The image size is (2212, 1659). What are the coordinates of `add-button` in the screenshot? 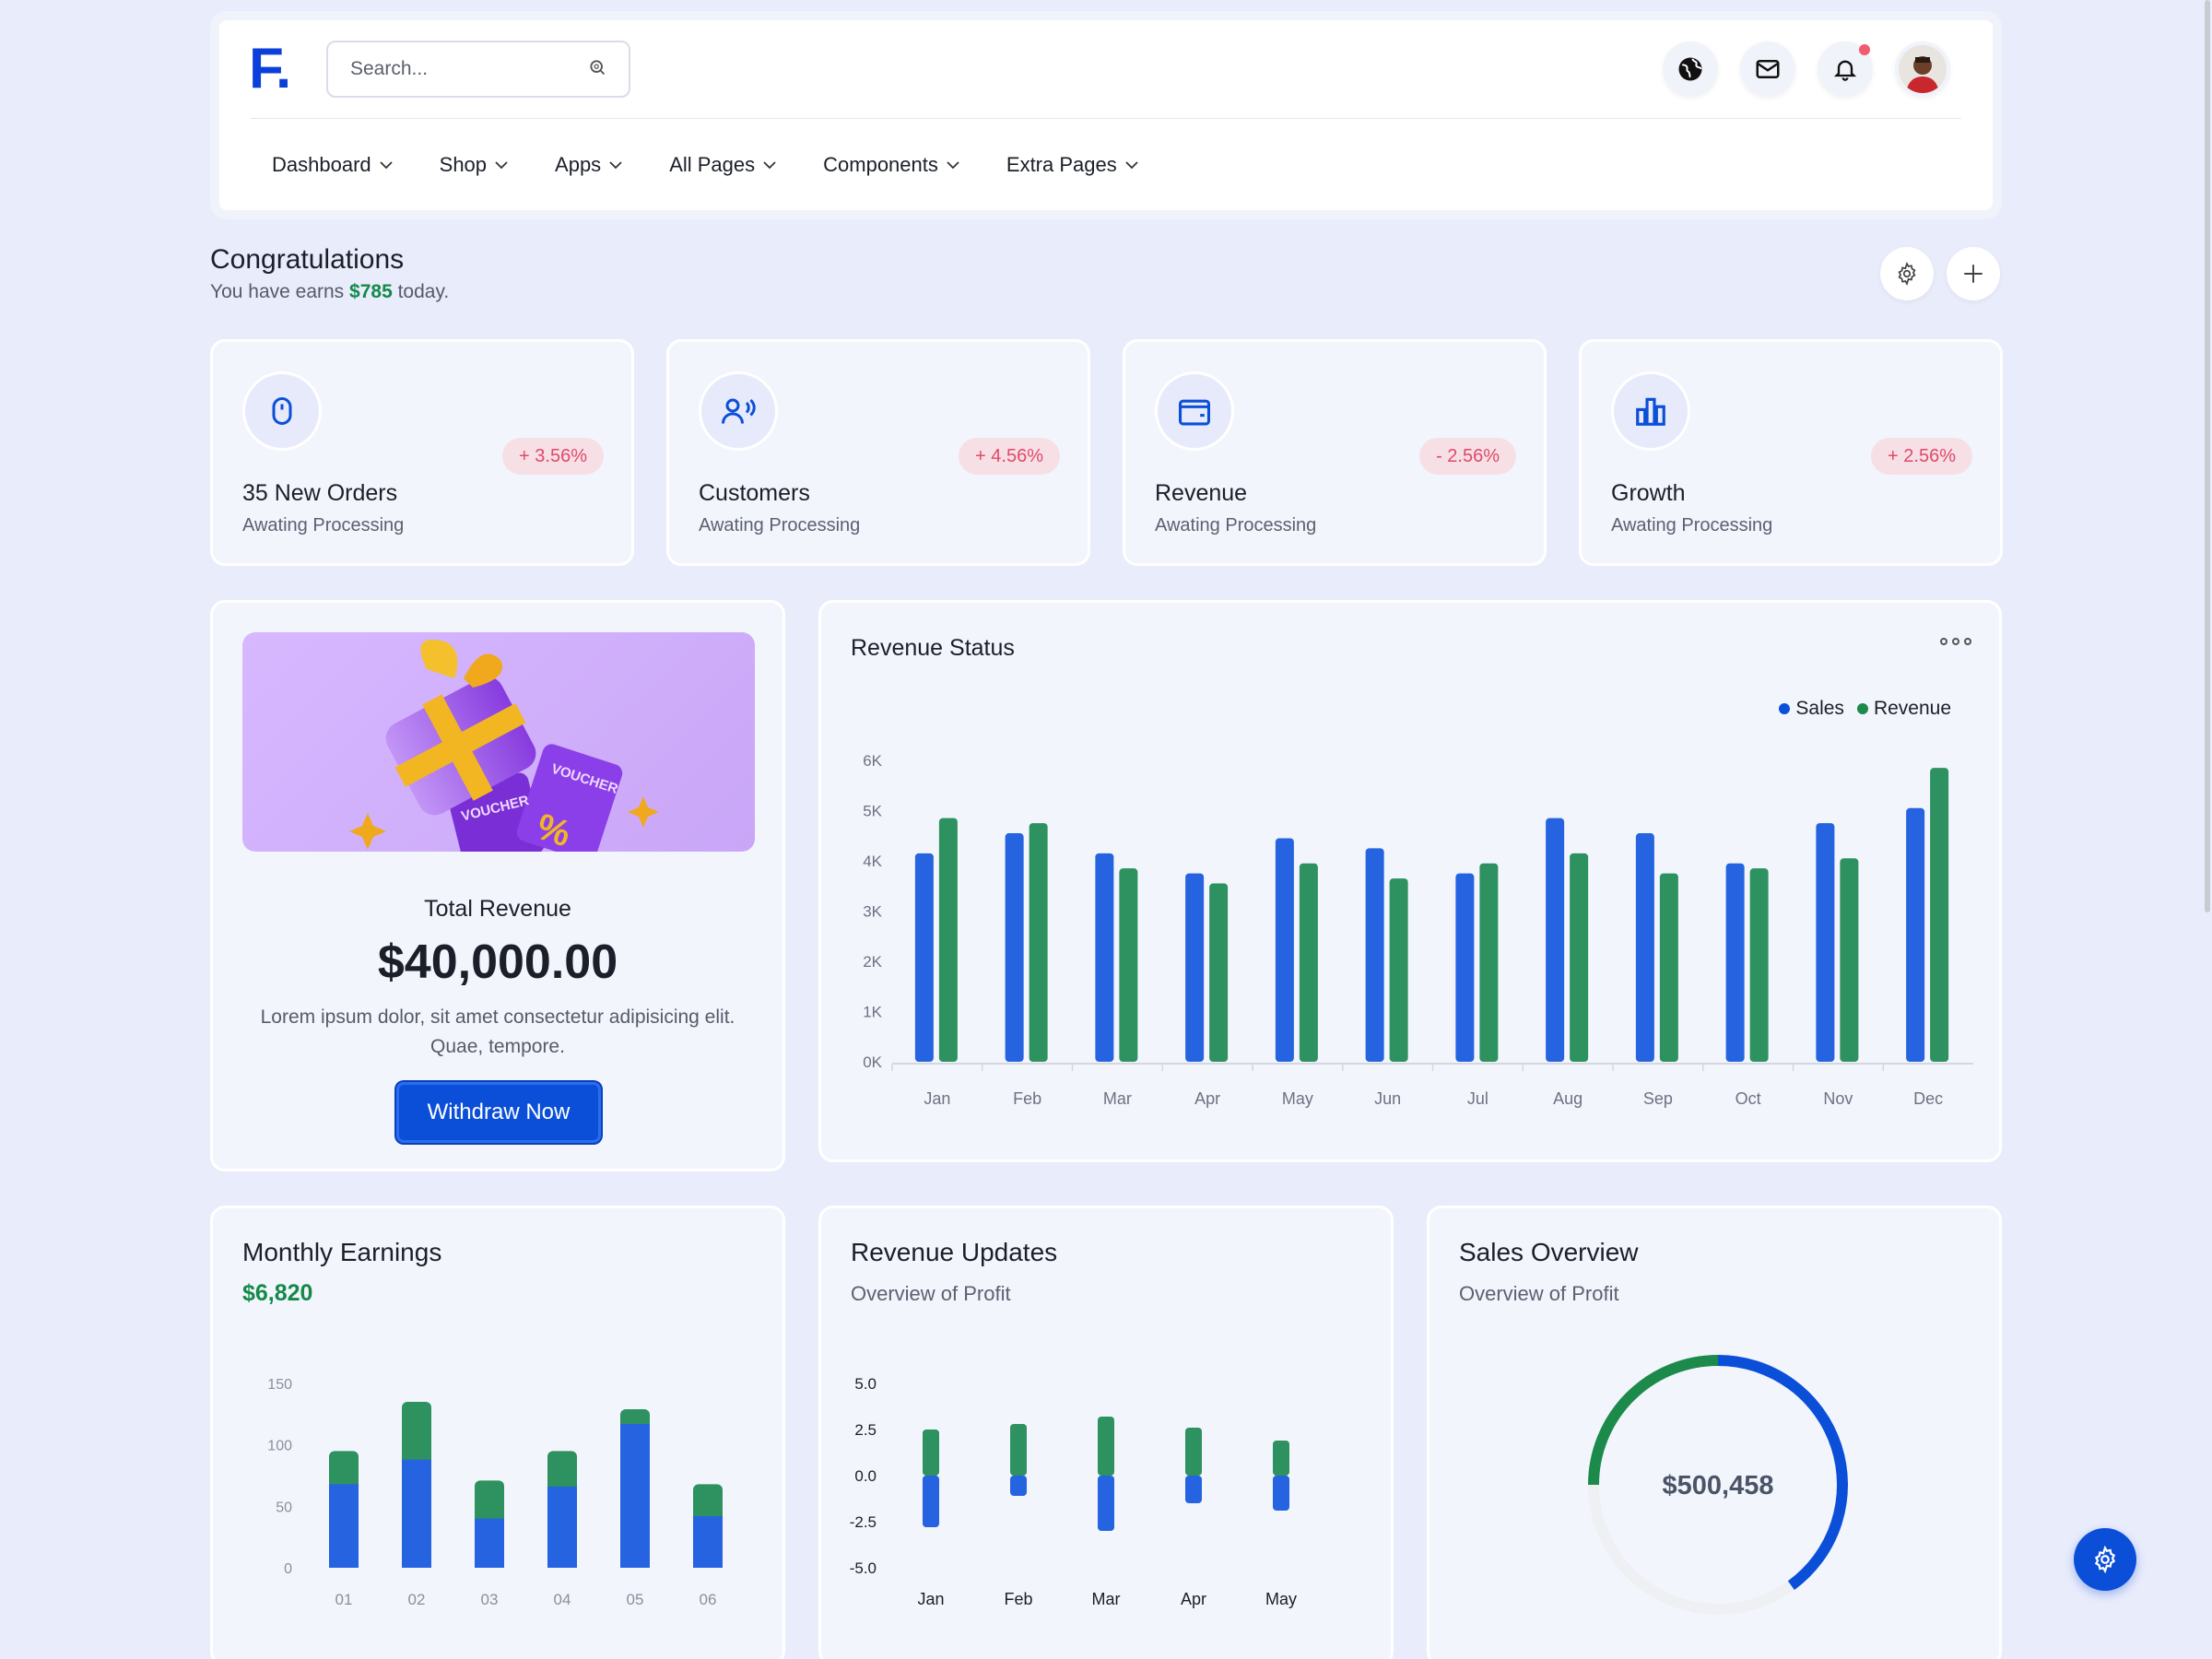 It's located at (1973, 273).